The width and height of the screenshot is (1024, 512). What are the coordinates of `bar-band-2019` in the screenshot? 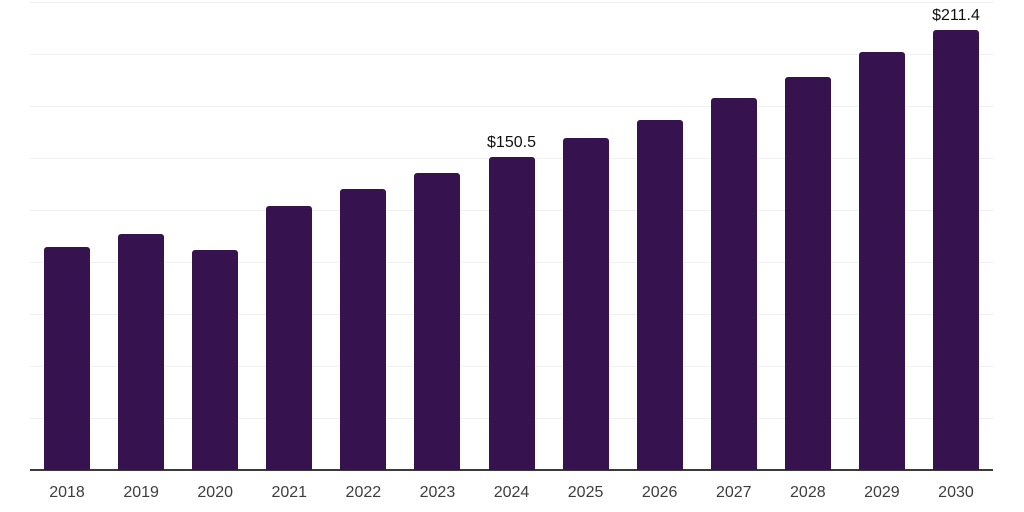 It's located at (141, 236).